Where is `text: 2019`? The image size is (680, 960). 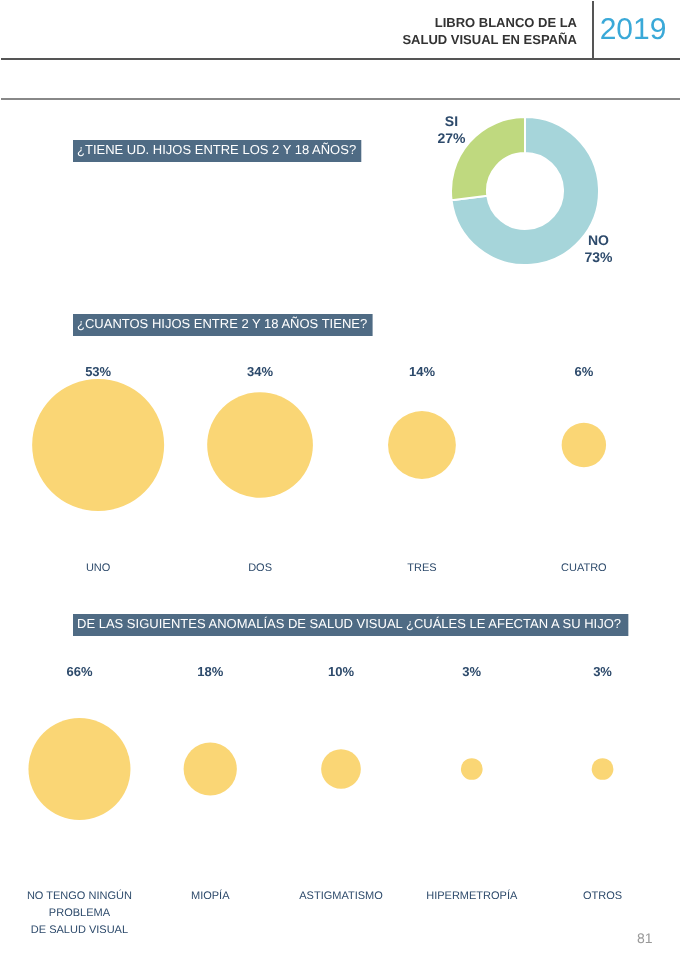
text: 2019 is located at coordinates (633, 30).